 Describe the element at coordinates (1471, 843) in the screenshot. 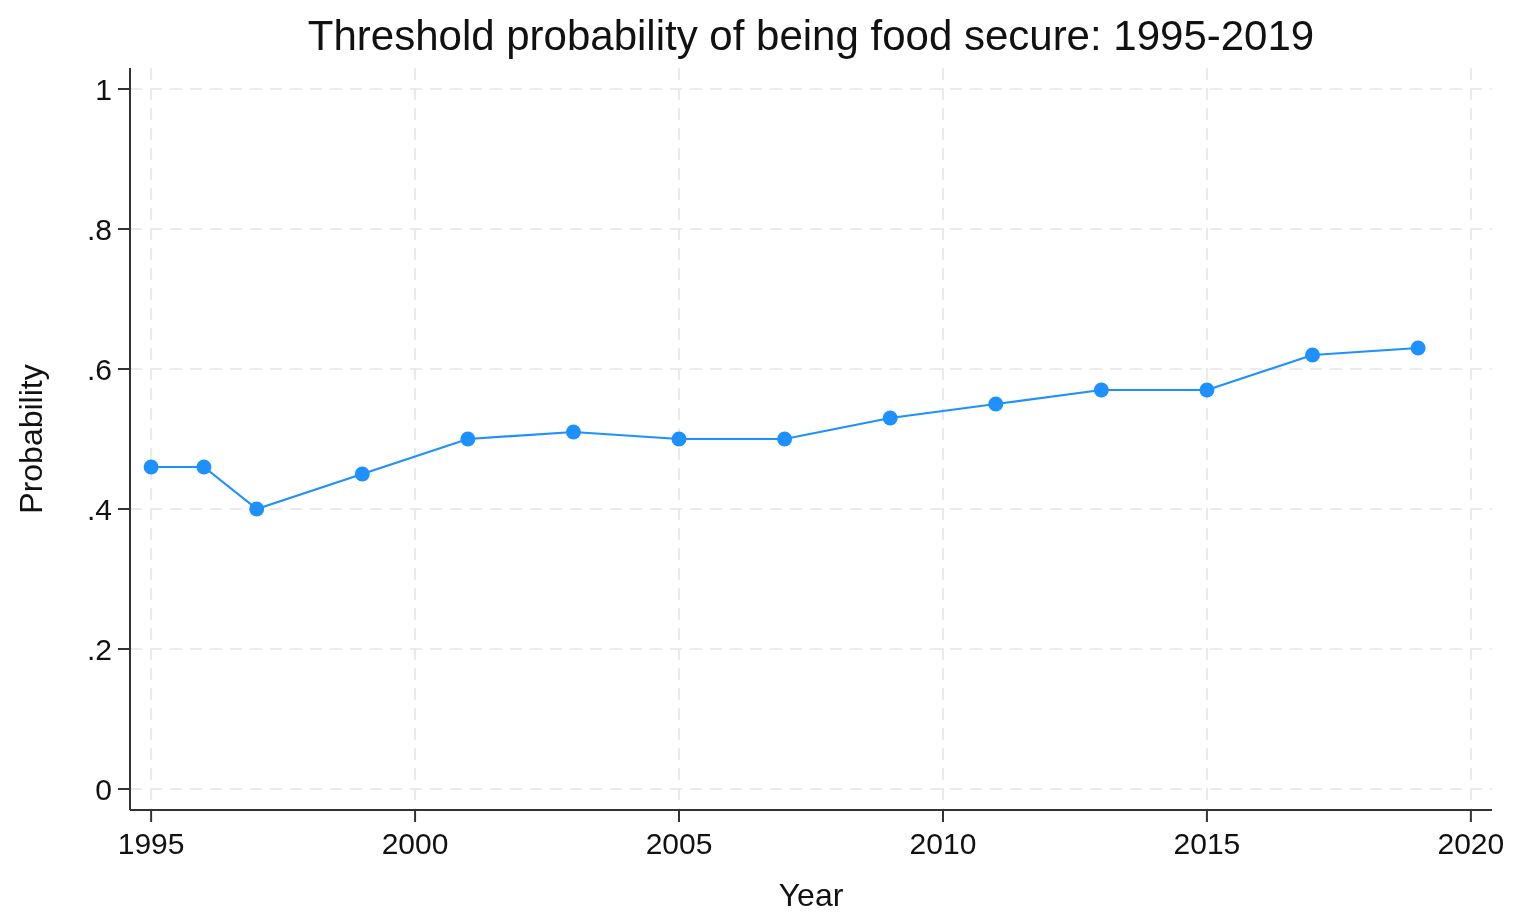

I see `x-tick-label: 2020` at that location.